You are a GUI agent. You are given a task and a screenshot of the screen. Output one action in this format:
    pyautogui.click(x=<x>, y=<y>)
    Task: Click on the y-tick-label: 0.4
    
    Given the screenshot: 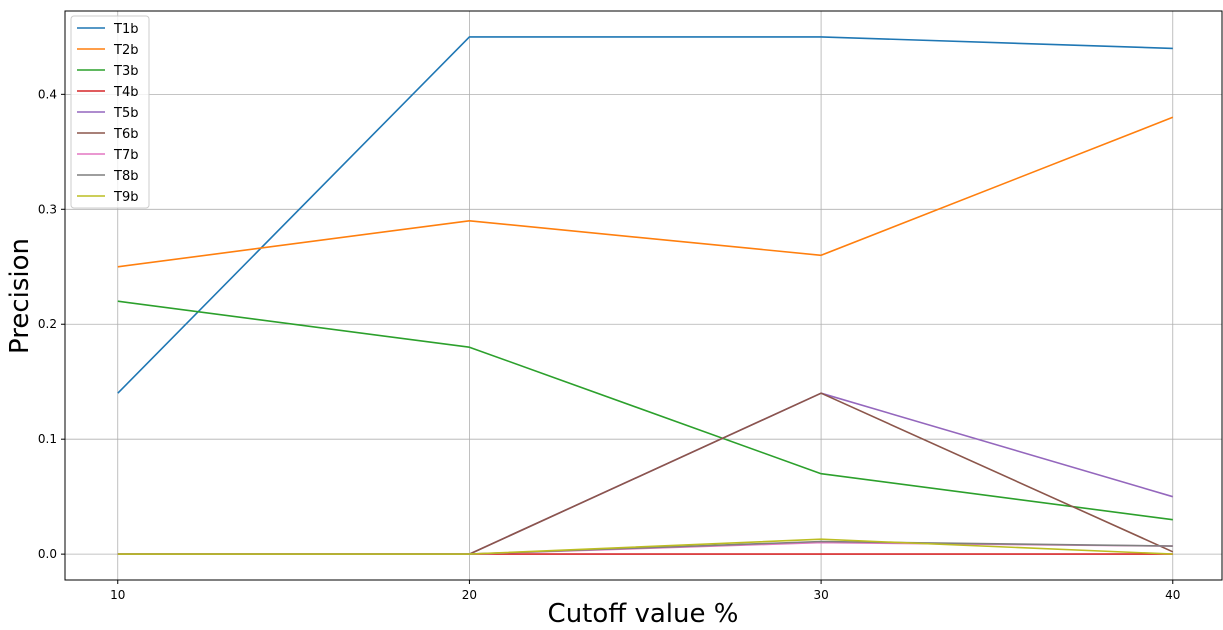 What is the action you would take?
    pyautogui.click(x=47, y=94)
    